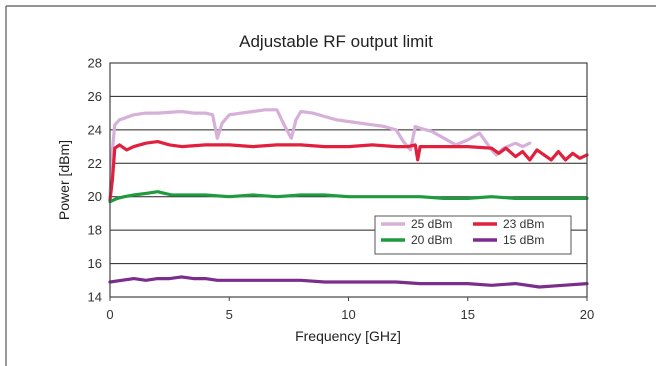  What do you see at coordinates (587, 314) in the screenshot?
I see `x-tick-label-20: 20` at bounding box center [587, 314].